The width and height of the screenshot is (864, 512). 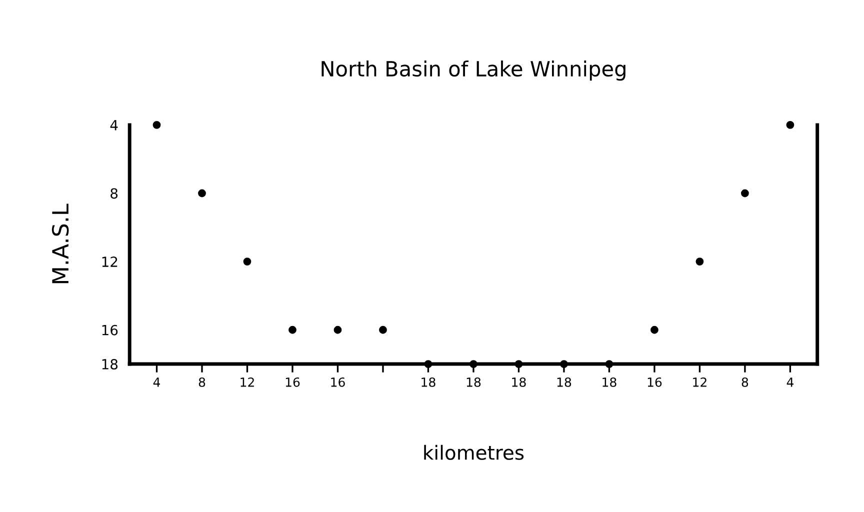 I want to click on x-axis-title: kilometres, so click(x=474, y=452).